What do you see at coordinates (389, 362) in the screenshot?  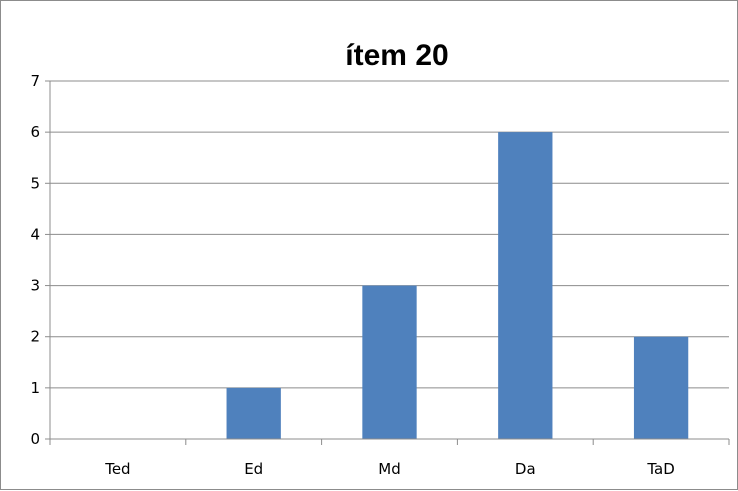 I see `bar-md` at bounding box center [389, 362].